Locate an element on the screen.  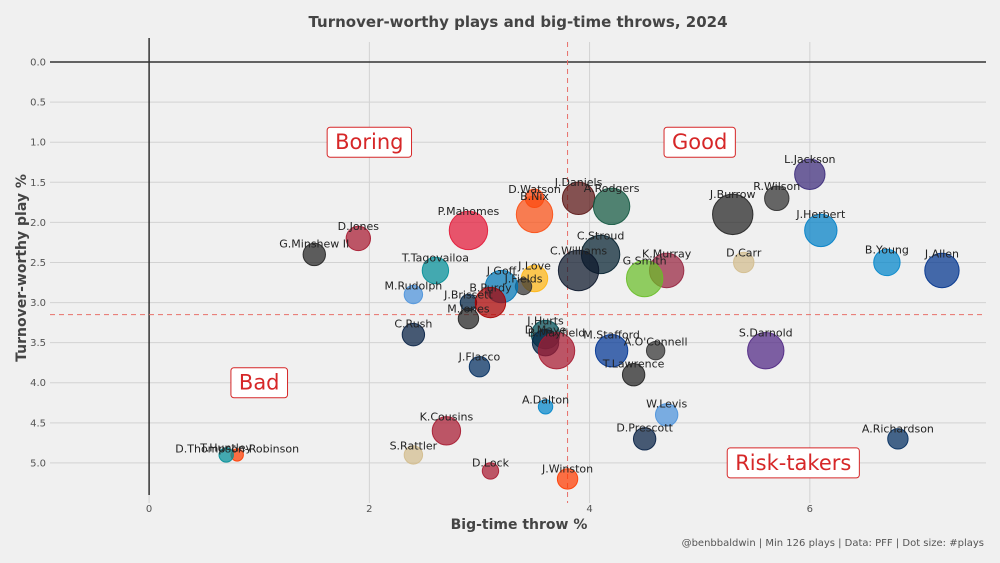
point-label: S.Rattler is located at coordinates (414, 446).